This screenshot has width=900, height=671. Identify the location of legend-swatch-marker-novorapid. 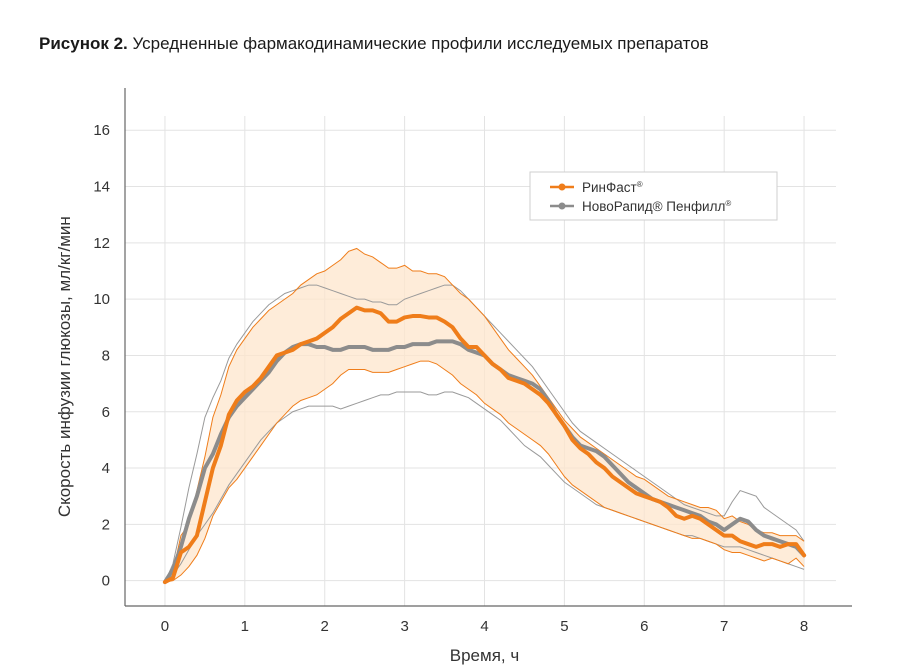
(562, 206).